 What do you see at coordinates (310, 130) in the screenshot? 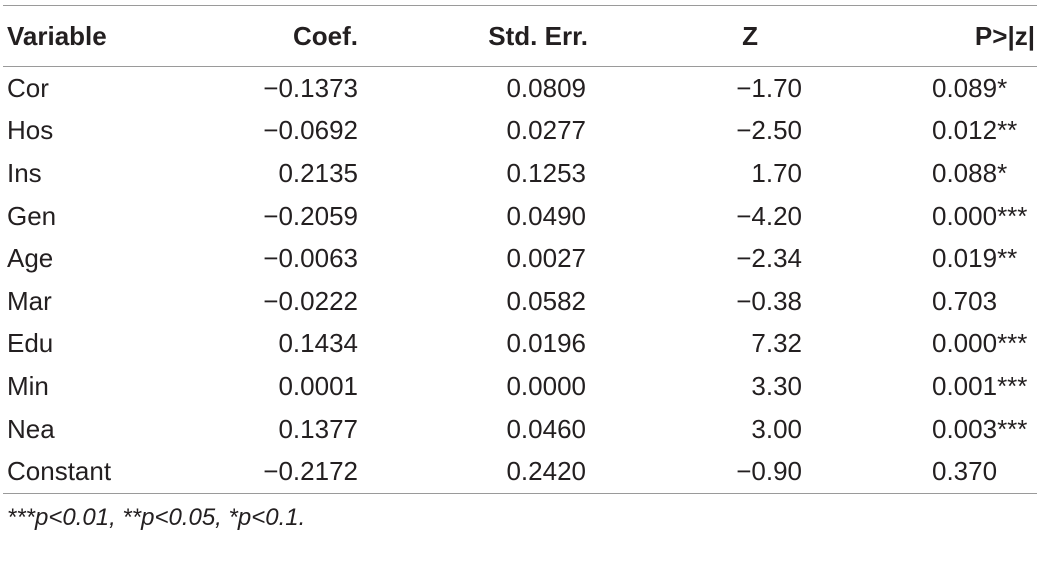
I see `cell-coef: −0.0692` at bounding box center [310, 130].